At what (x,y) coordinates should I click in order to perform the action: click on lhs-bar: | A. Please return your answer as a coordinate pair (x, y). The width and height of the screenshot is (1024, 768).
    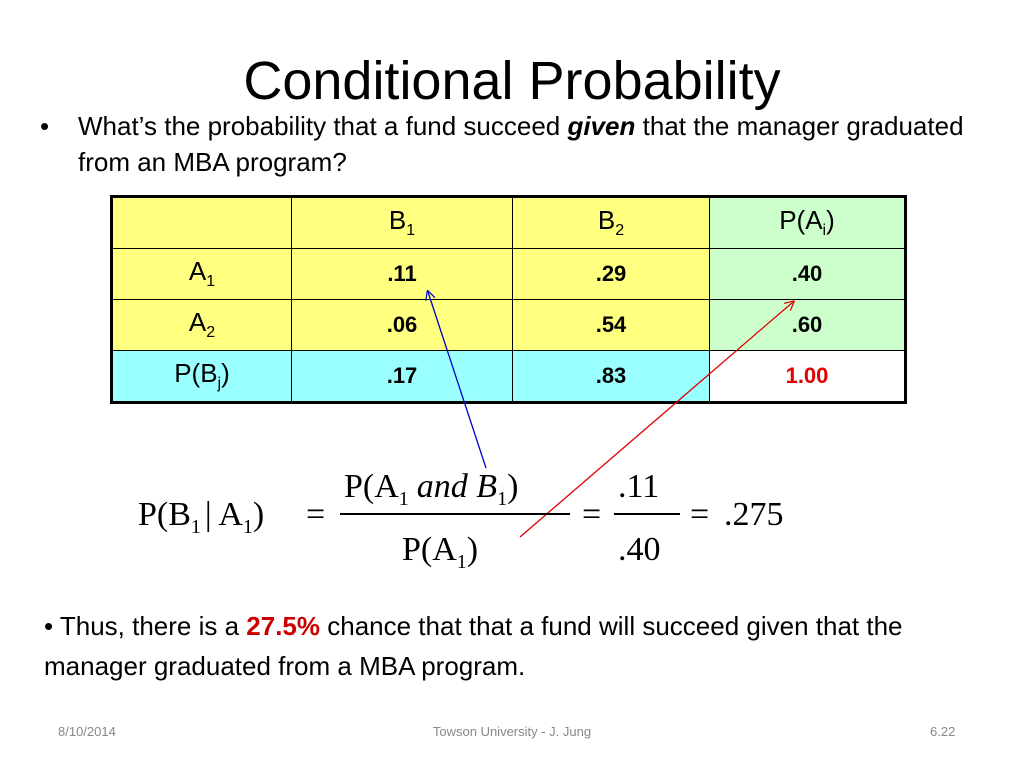
    Looking at the image, I should click on (224, 514).